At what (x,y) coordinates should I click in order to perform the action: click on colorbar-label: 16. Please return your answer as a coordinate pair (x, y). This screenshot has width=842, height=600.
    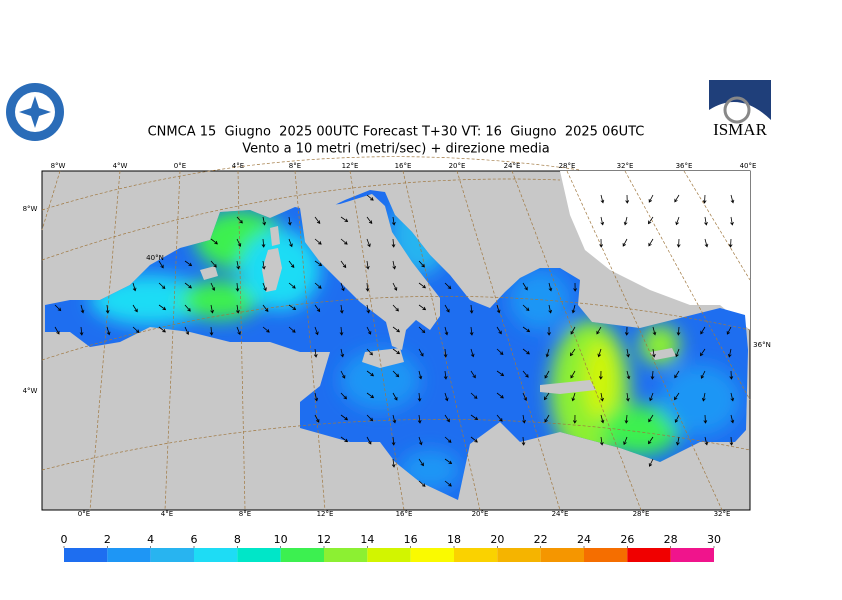
    Looking at the image, I should click on (411, 539).